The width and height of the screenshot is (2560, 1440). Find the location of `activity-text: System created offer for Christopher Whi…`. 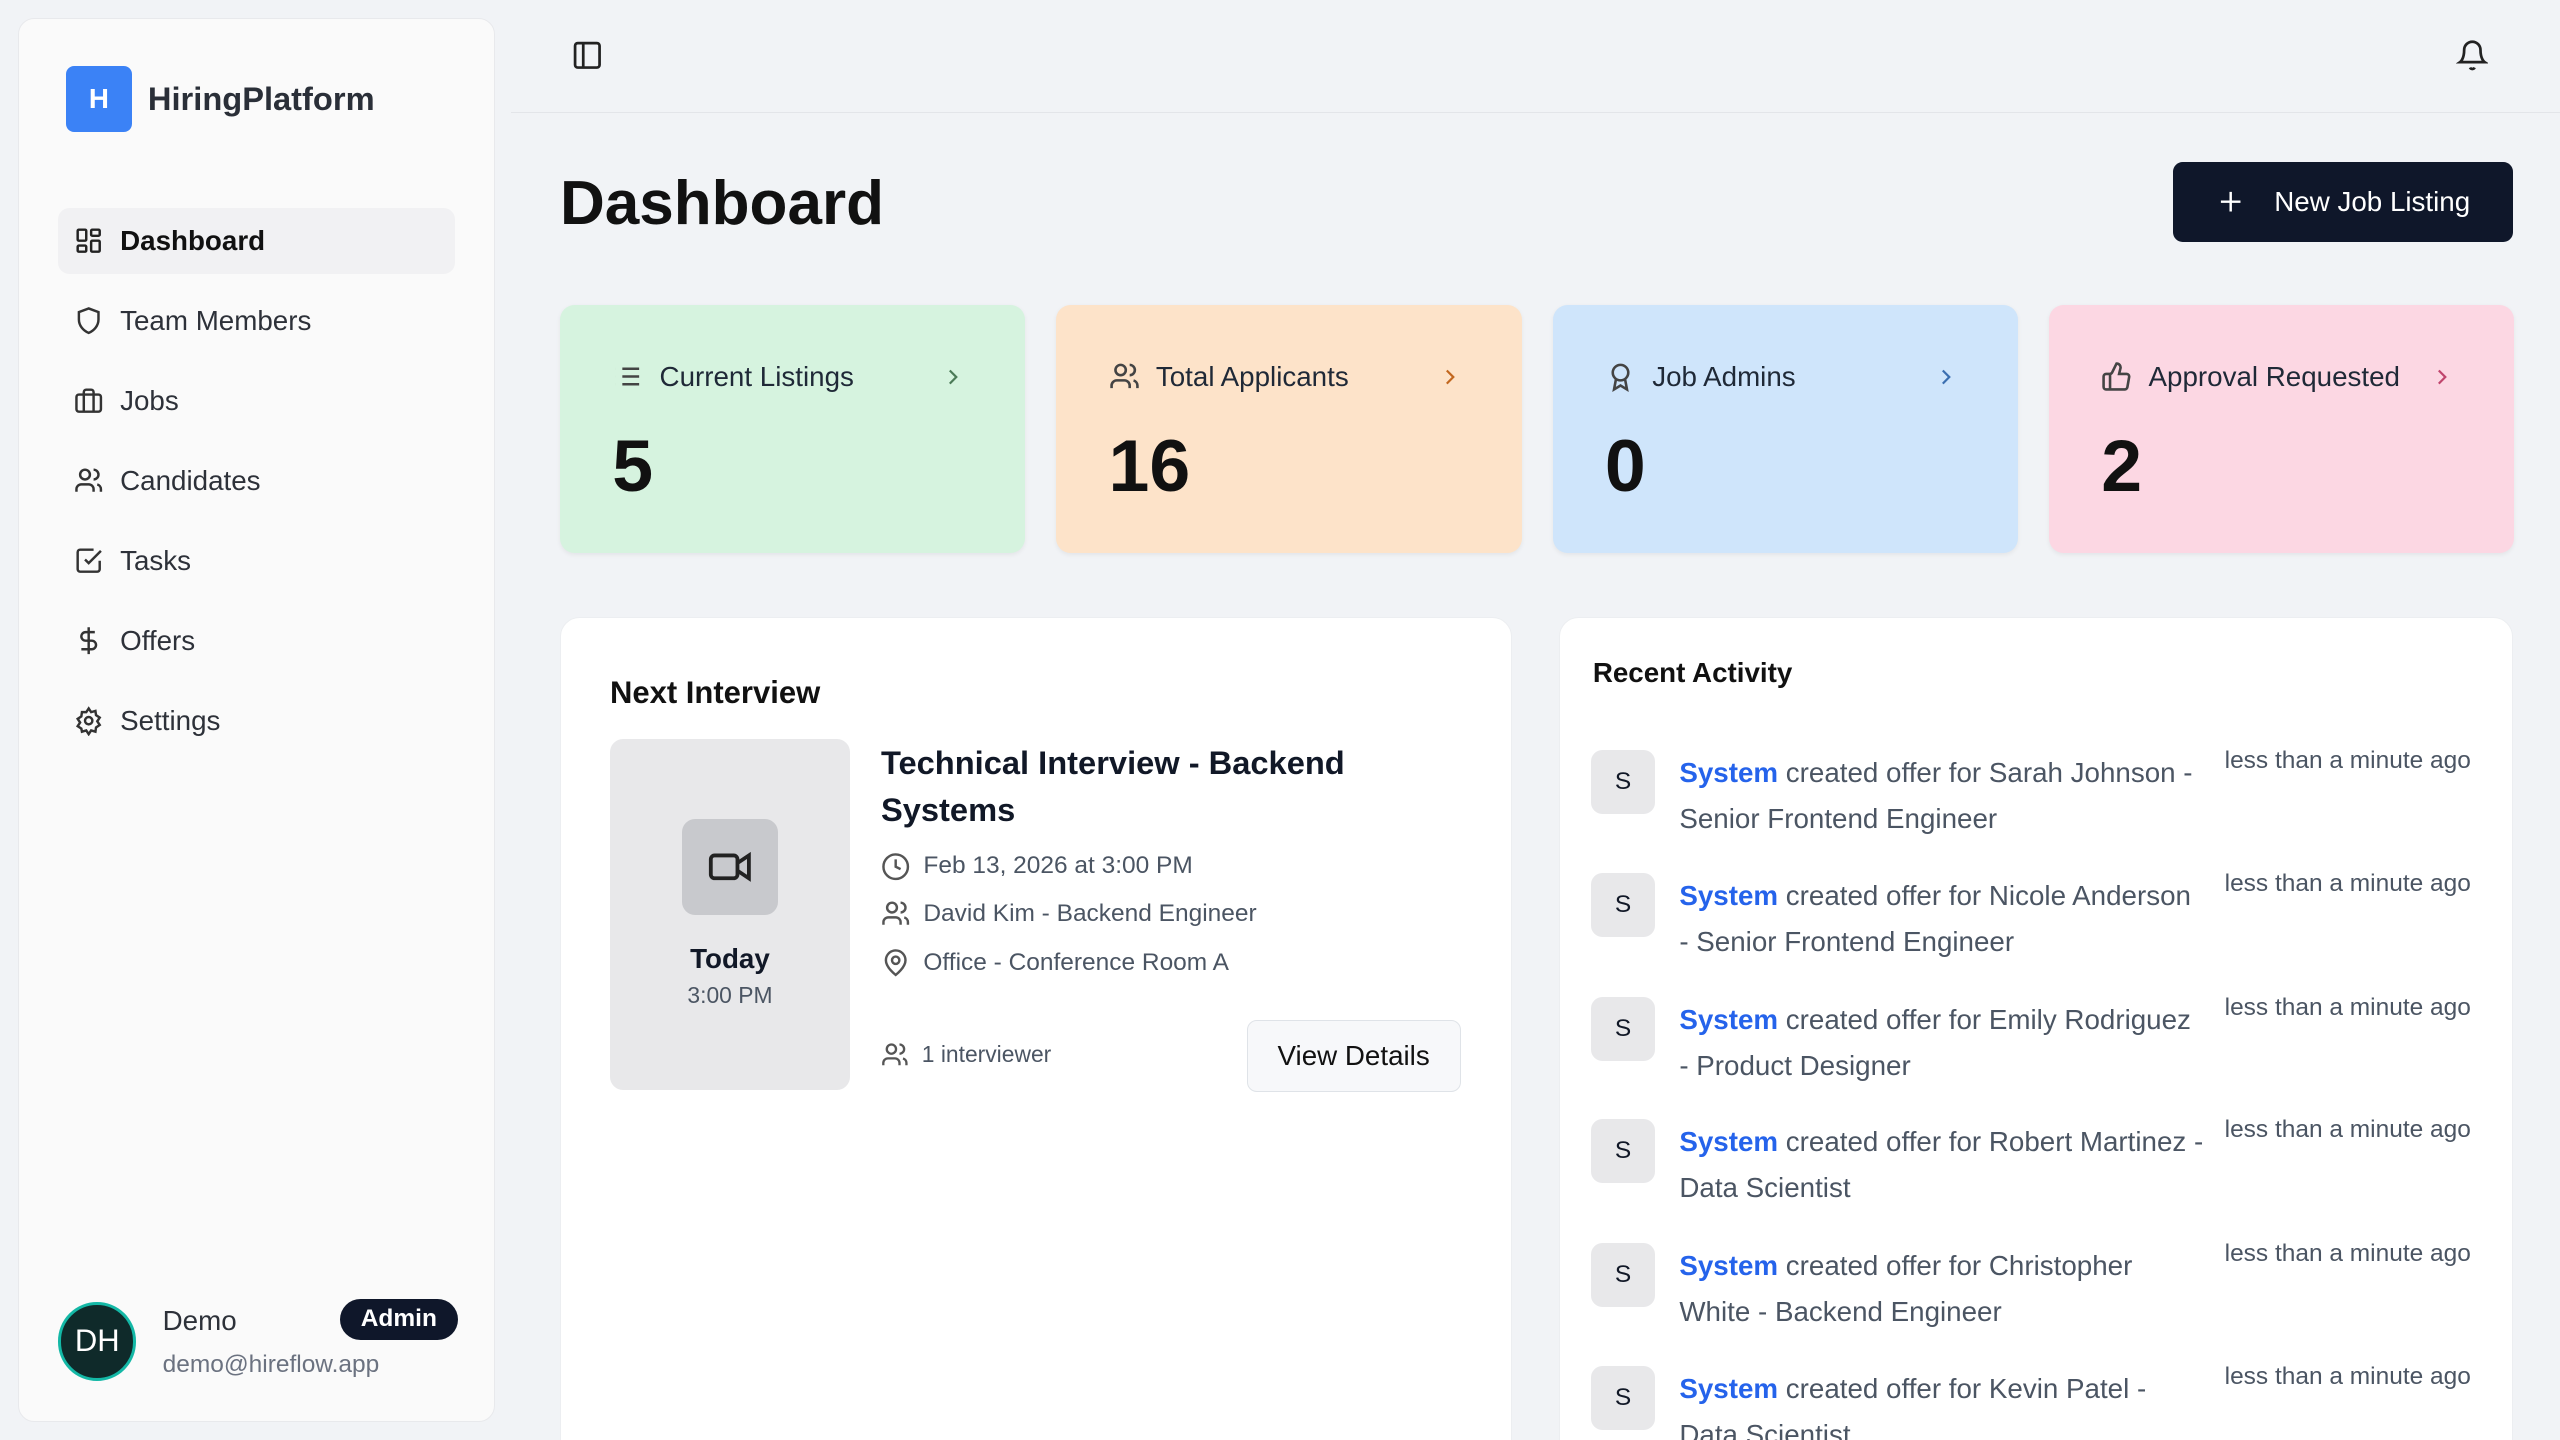

activity-text: System created offer for Christopher Whi… is located at coordinates (1942, 1288).